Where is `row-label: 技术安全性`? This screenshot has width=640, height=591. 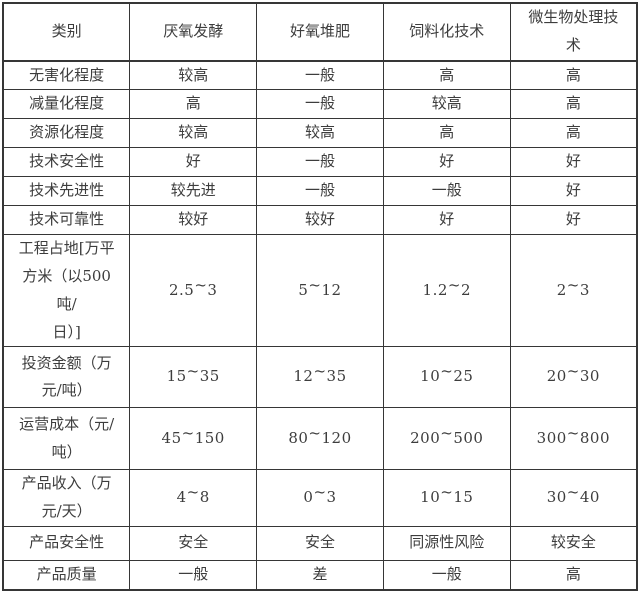 row-label: 技术安全性 is located at coordinates (66, 162).